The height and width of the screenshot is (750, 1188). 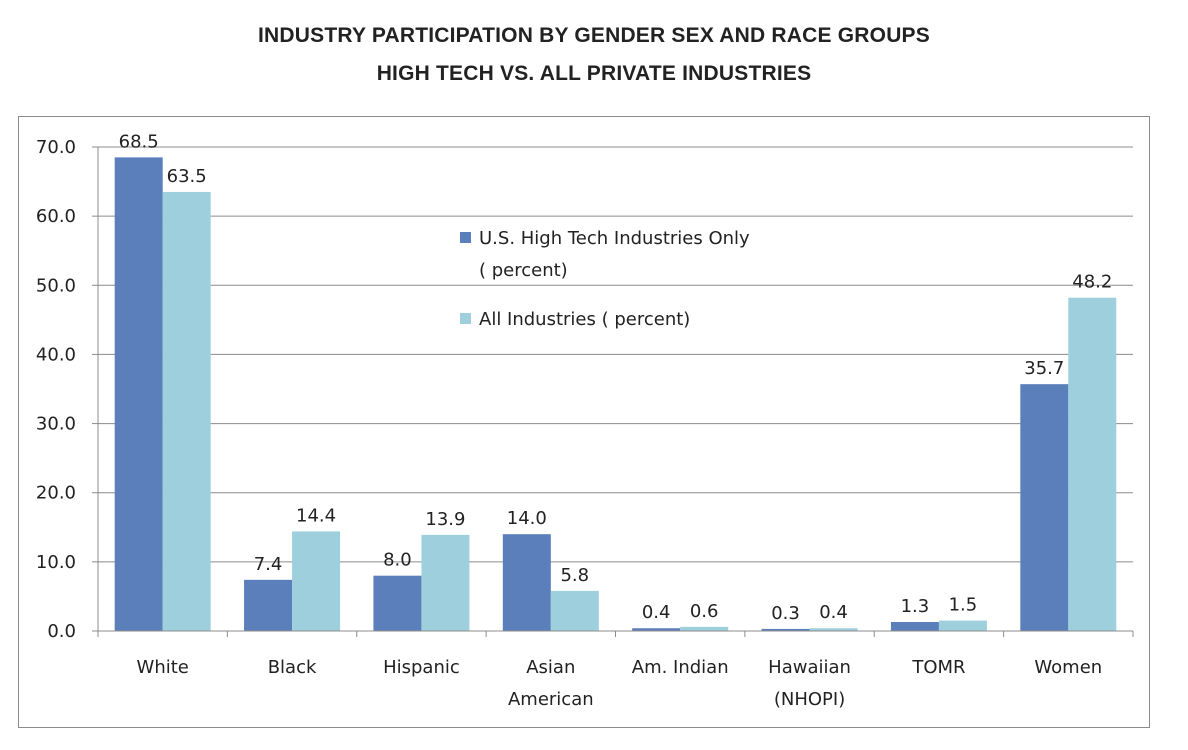 I want to click on x-category-label: American, so click(x=551, y=699).